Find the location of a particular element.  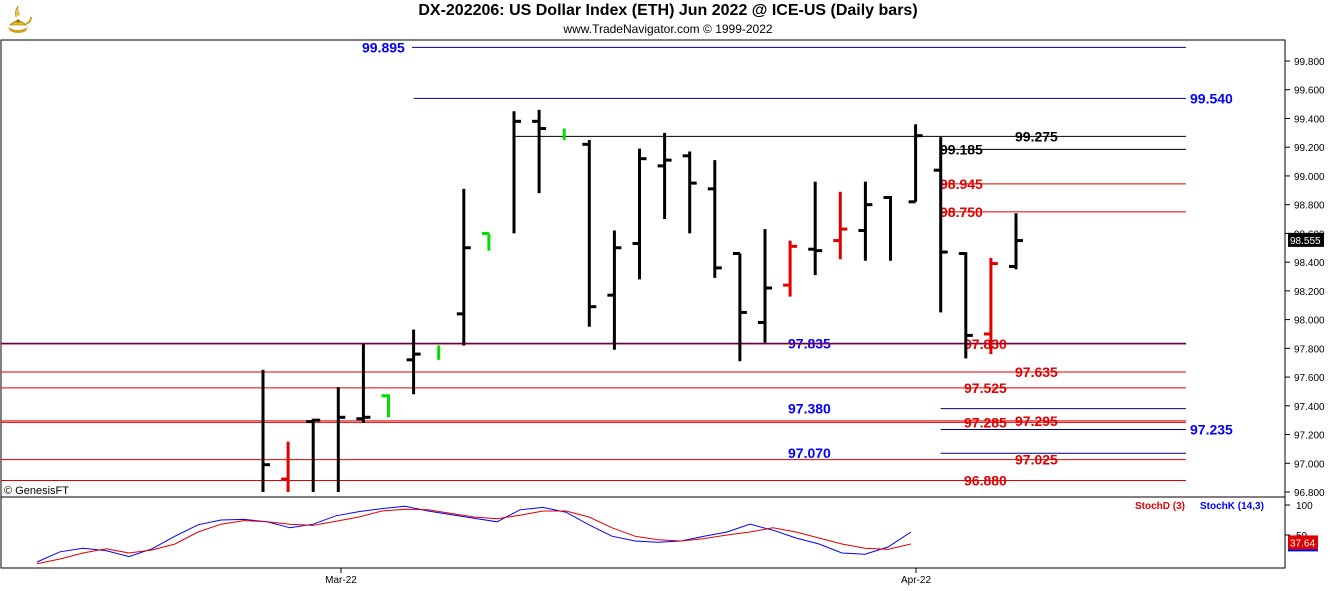

date-x-axis: Mar-22 Apr-22 is located at coordinates (628, 577).